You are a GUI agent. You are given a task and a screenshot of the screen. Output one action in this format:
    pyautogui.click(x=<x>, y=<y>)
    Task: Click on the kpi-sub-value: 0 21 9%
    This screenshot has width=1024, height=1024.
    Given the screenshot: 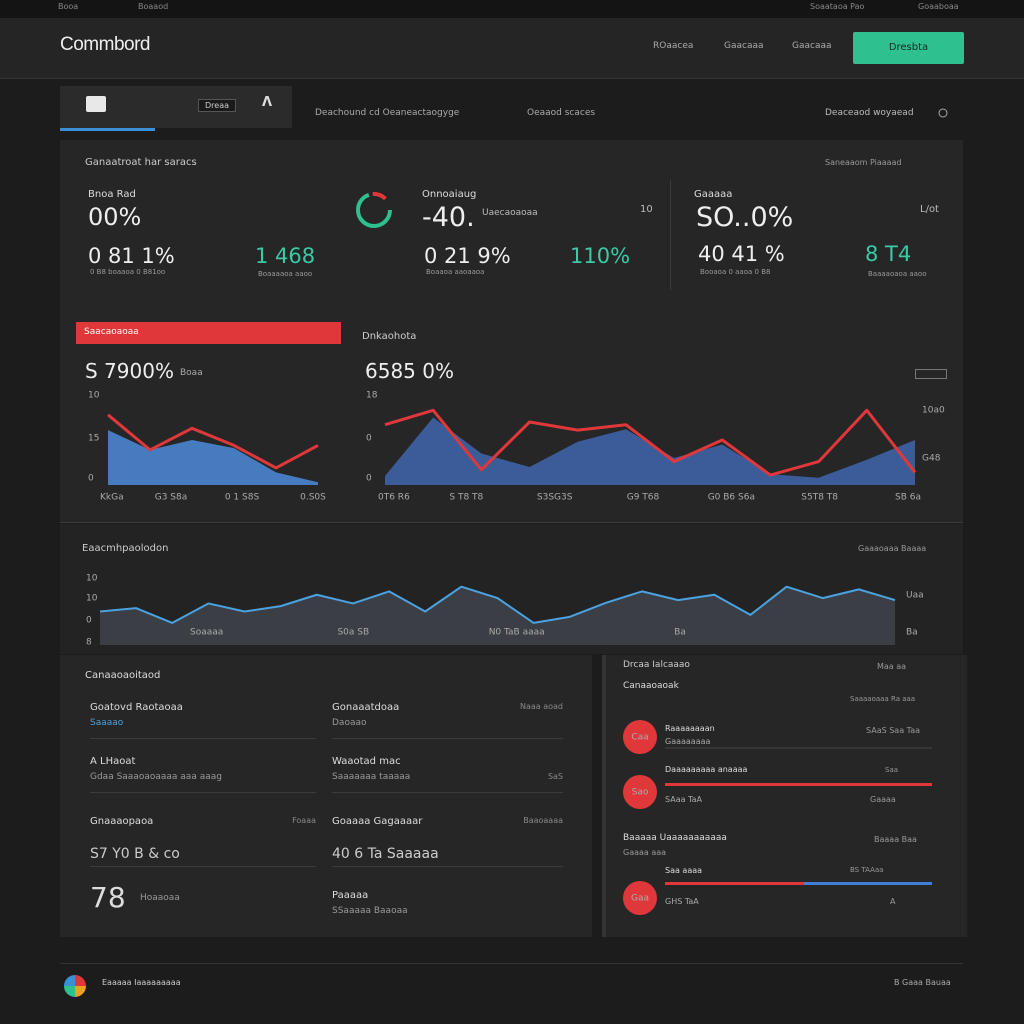 What is the action you would take?
    pyautogui.click(x=467, y=256)
    